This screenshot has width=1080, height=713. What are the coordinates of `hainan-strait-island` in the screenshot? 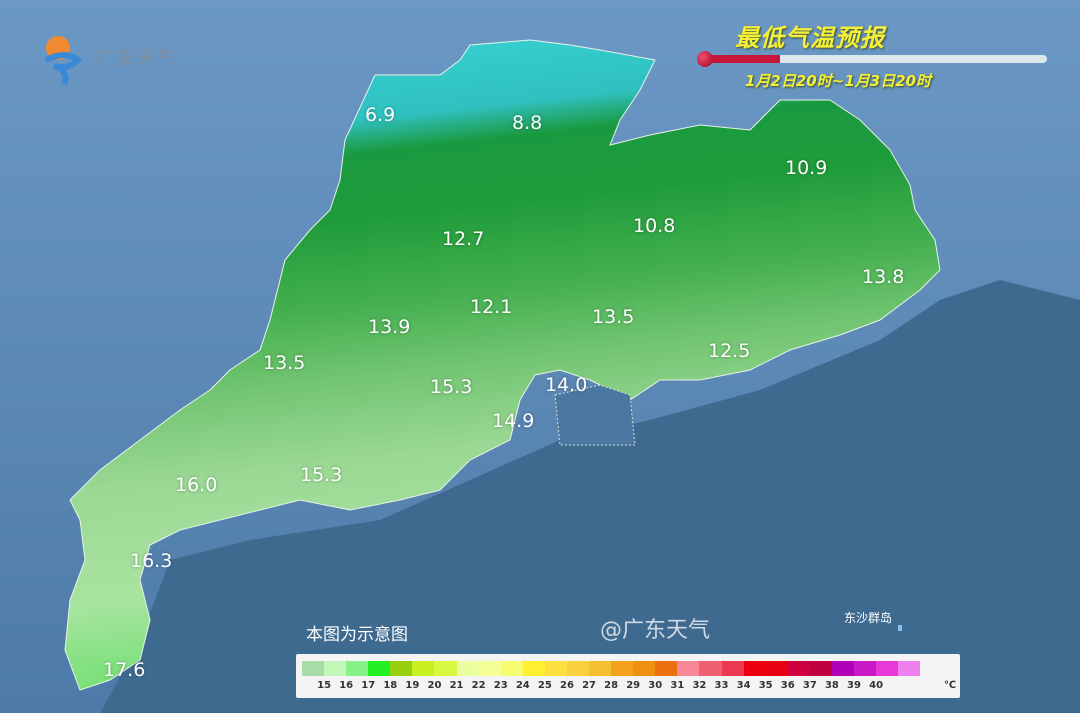 It's located at (595, 415).